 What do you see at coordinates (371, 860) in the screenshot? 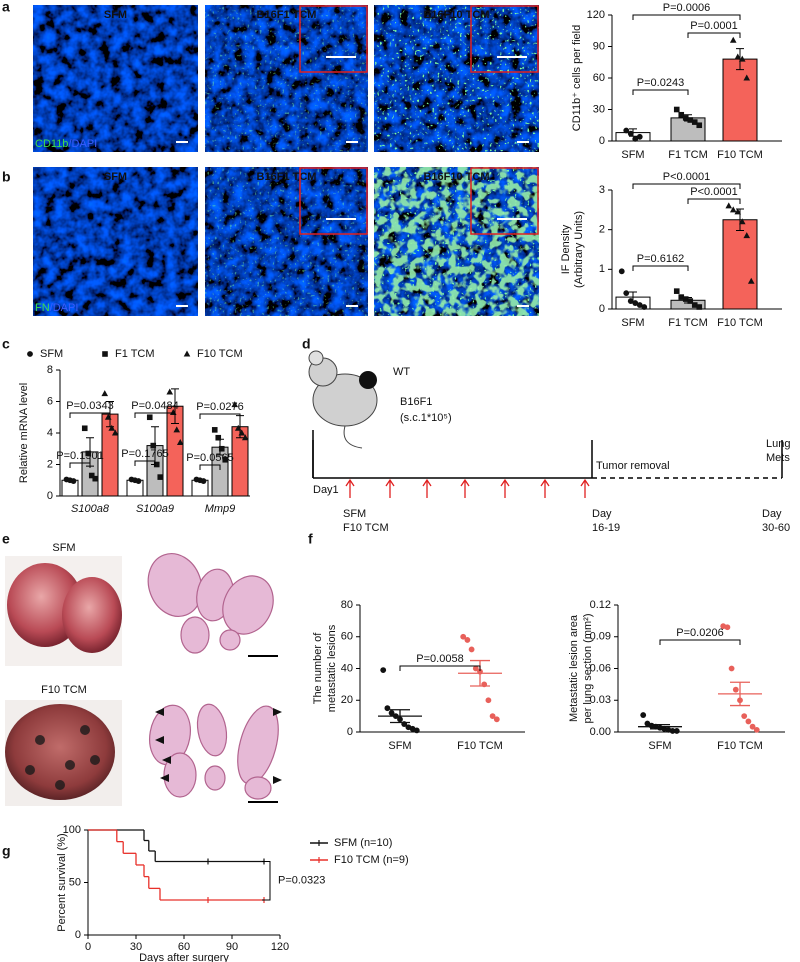
I see `legend-label: F10 TCM (n=9)` at bounding box center [371, 860].